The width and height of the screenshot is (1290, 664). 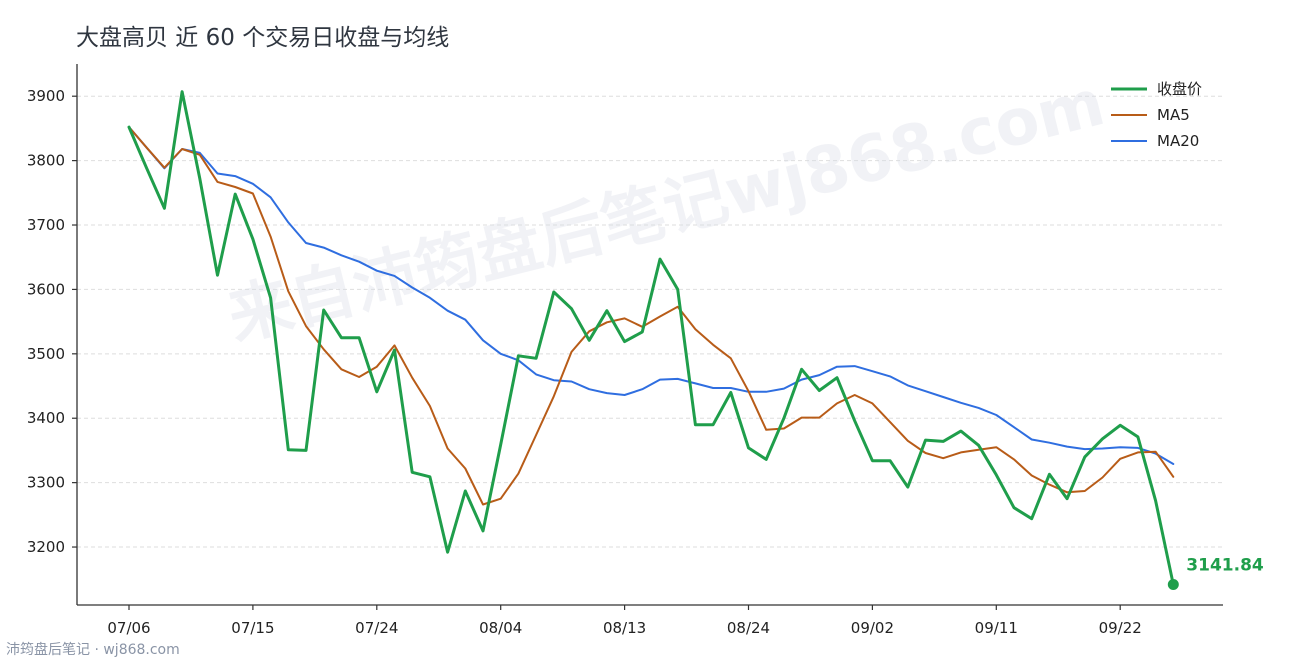 I want to click on y-tick-label: 3400, so click(x=46, y=418).